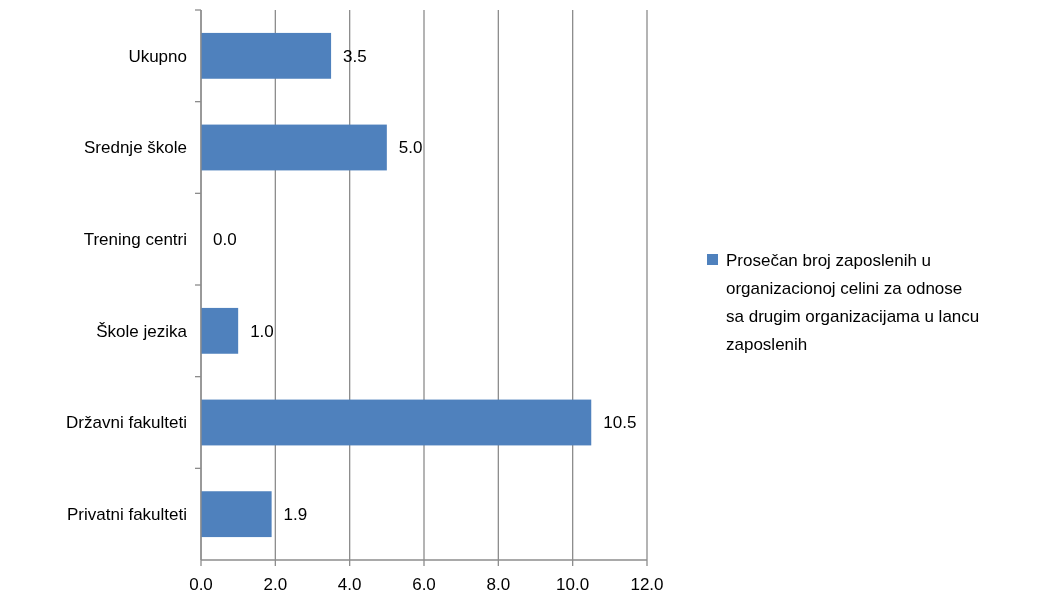 The height and width of the screenshot is (606, 1043). Describe the element at coordinates (647, 584) in the screenshot. I see `x-tick-label: 12.0` at that location.